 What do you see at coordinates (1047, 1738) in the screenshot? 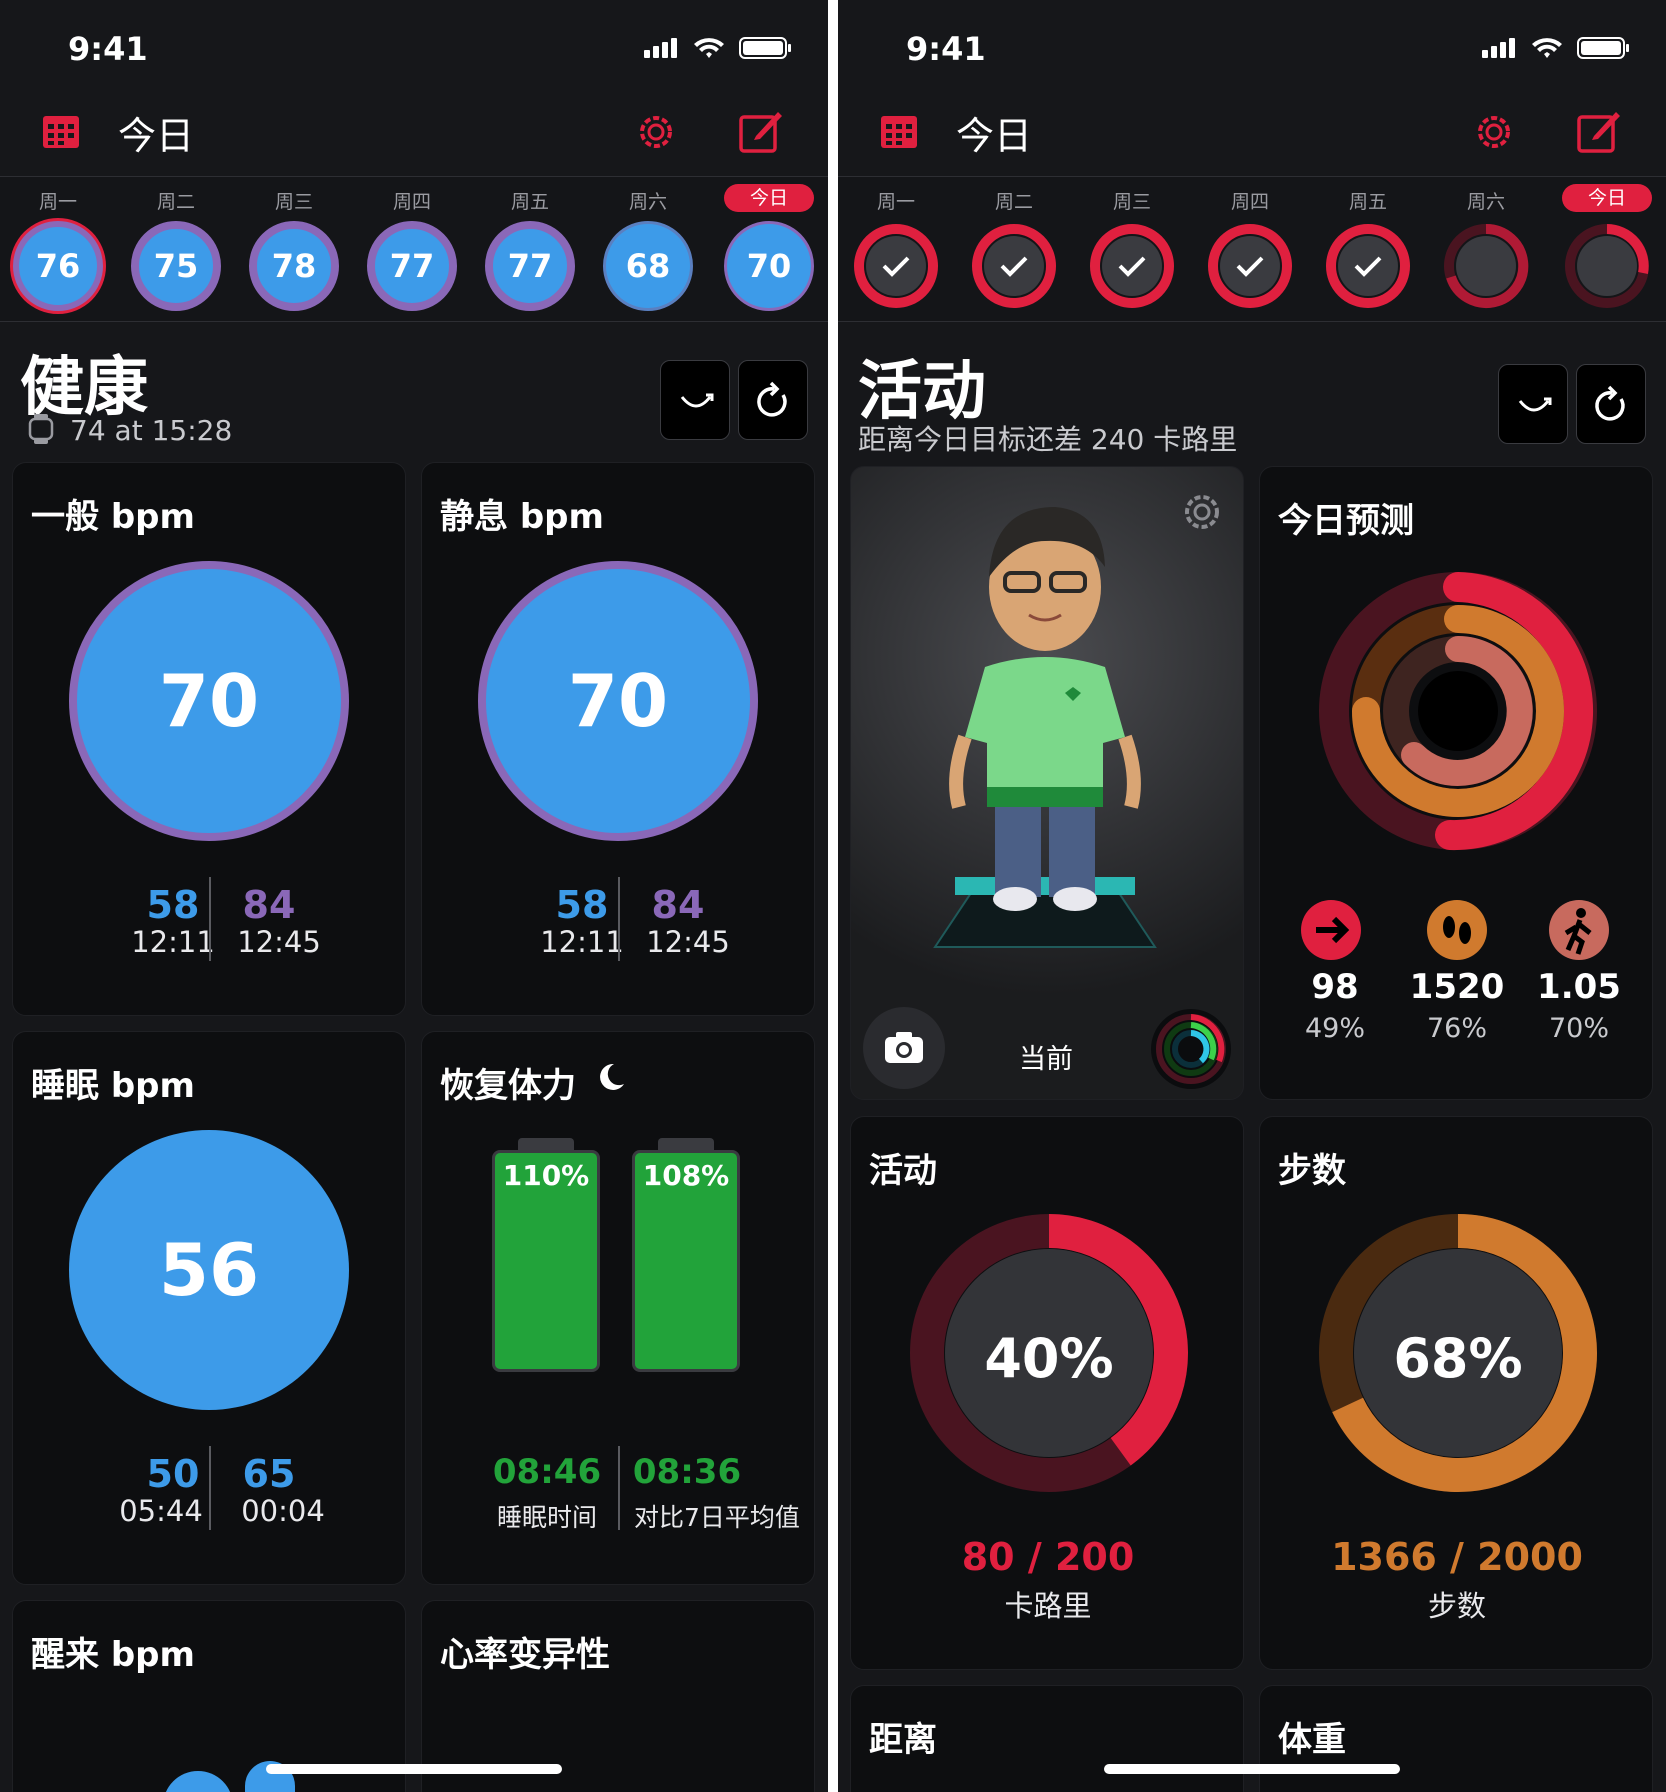
I see `distance-card: 距离` at bounding box center [1047, 1738].